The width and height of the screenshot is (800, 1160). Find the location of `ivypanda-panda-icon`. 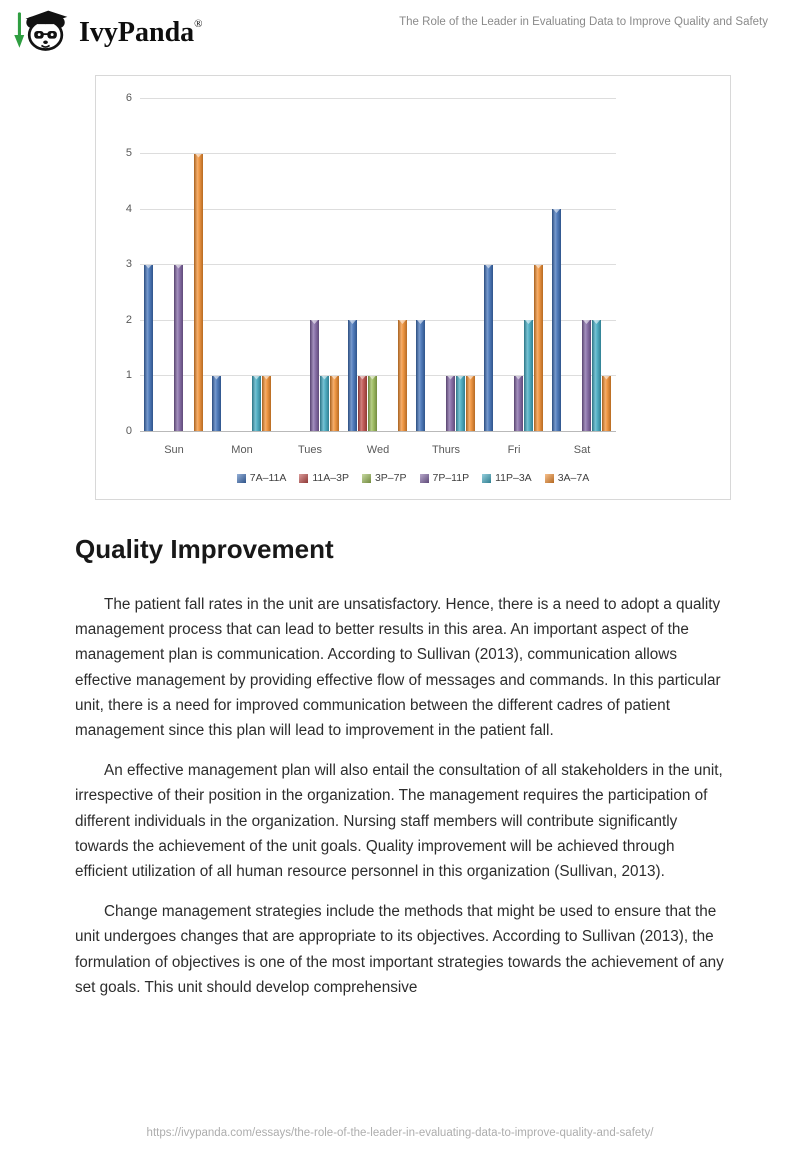

ivypanda-panda-icon is located at coordinates (41, 33).